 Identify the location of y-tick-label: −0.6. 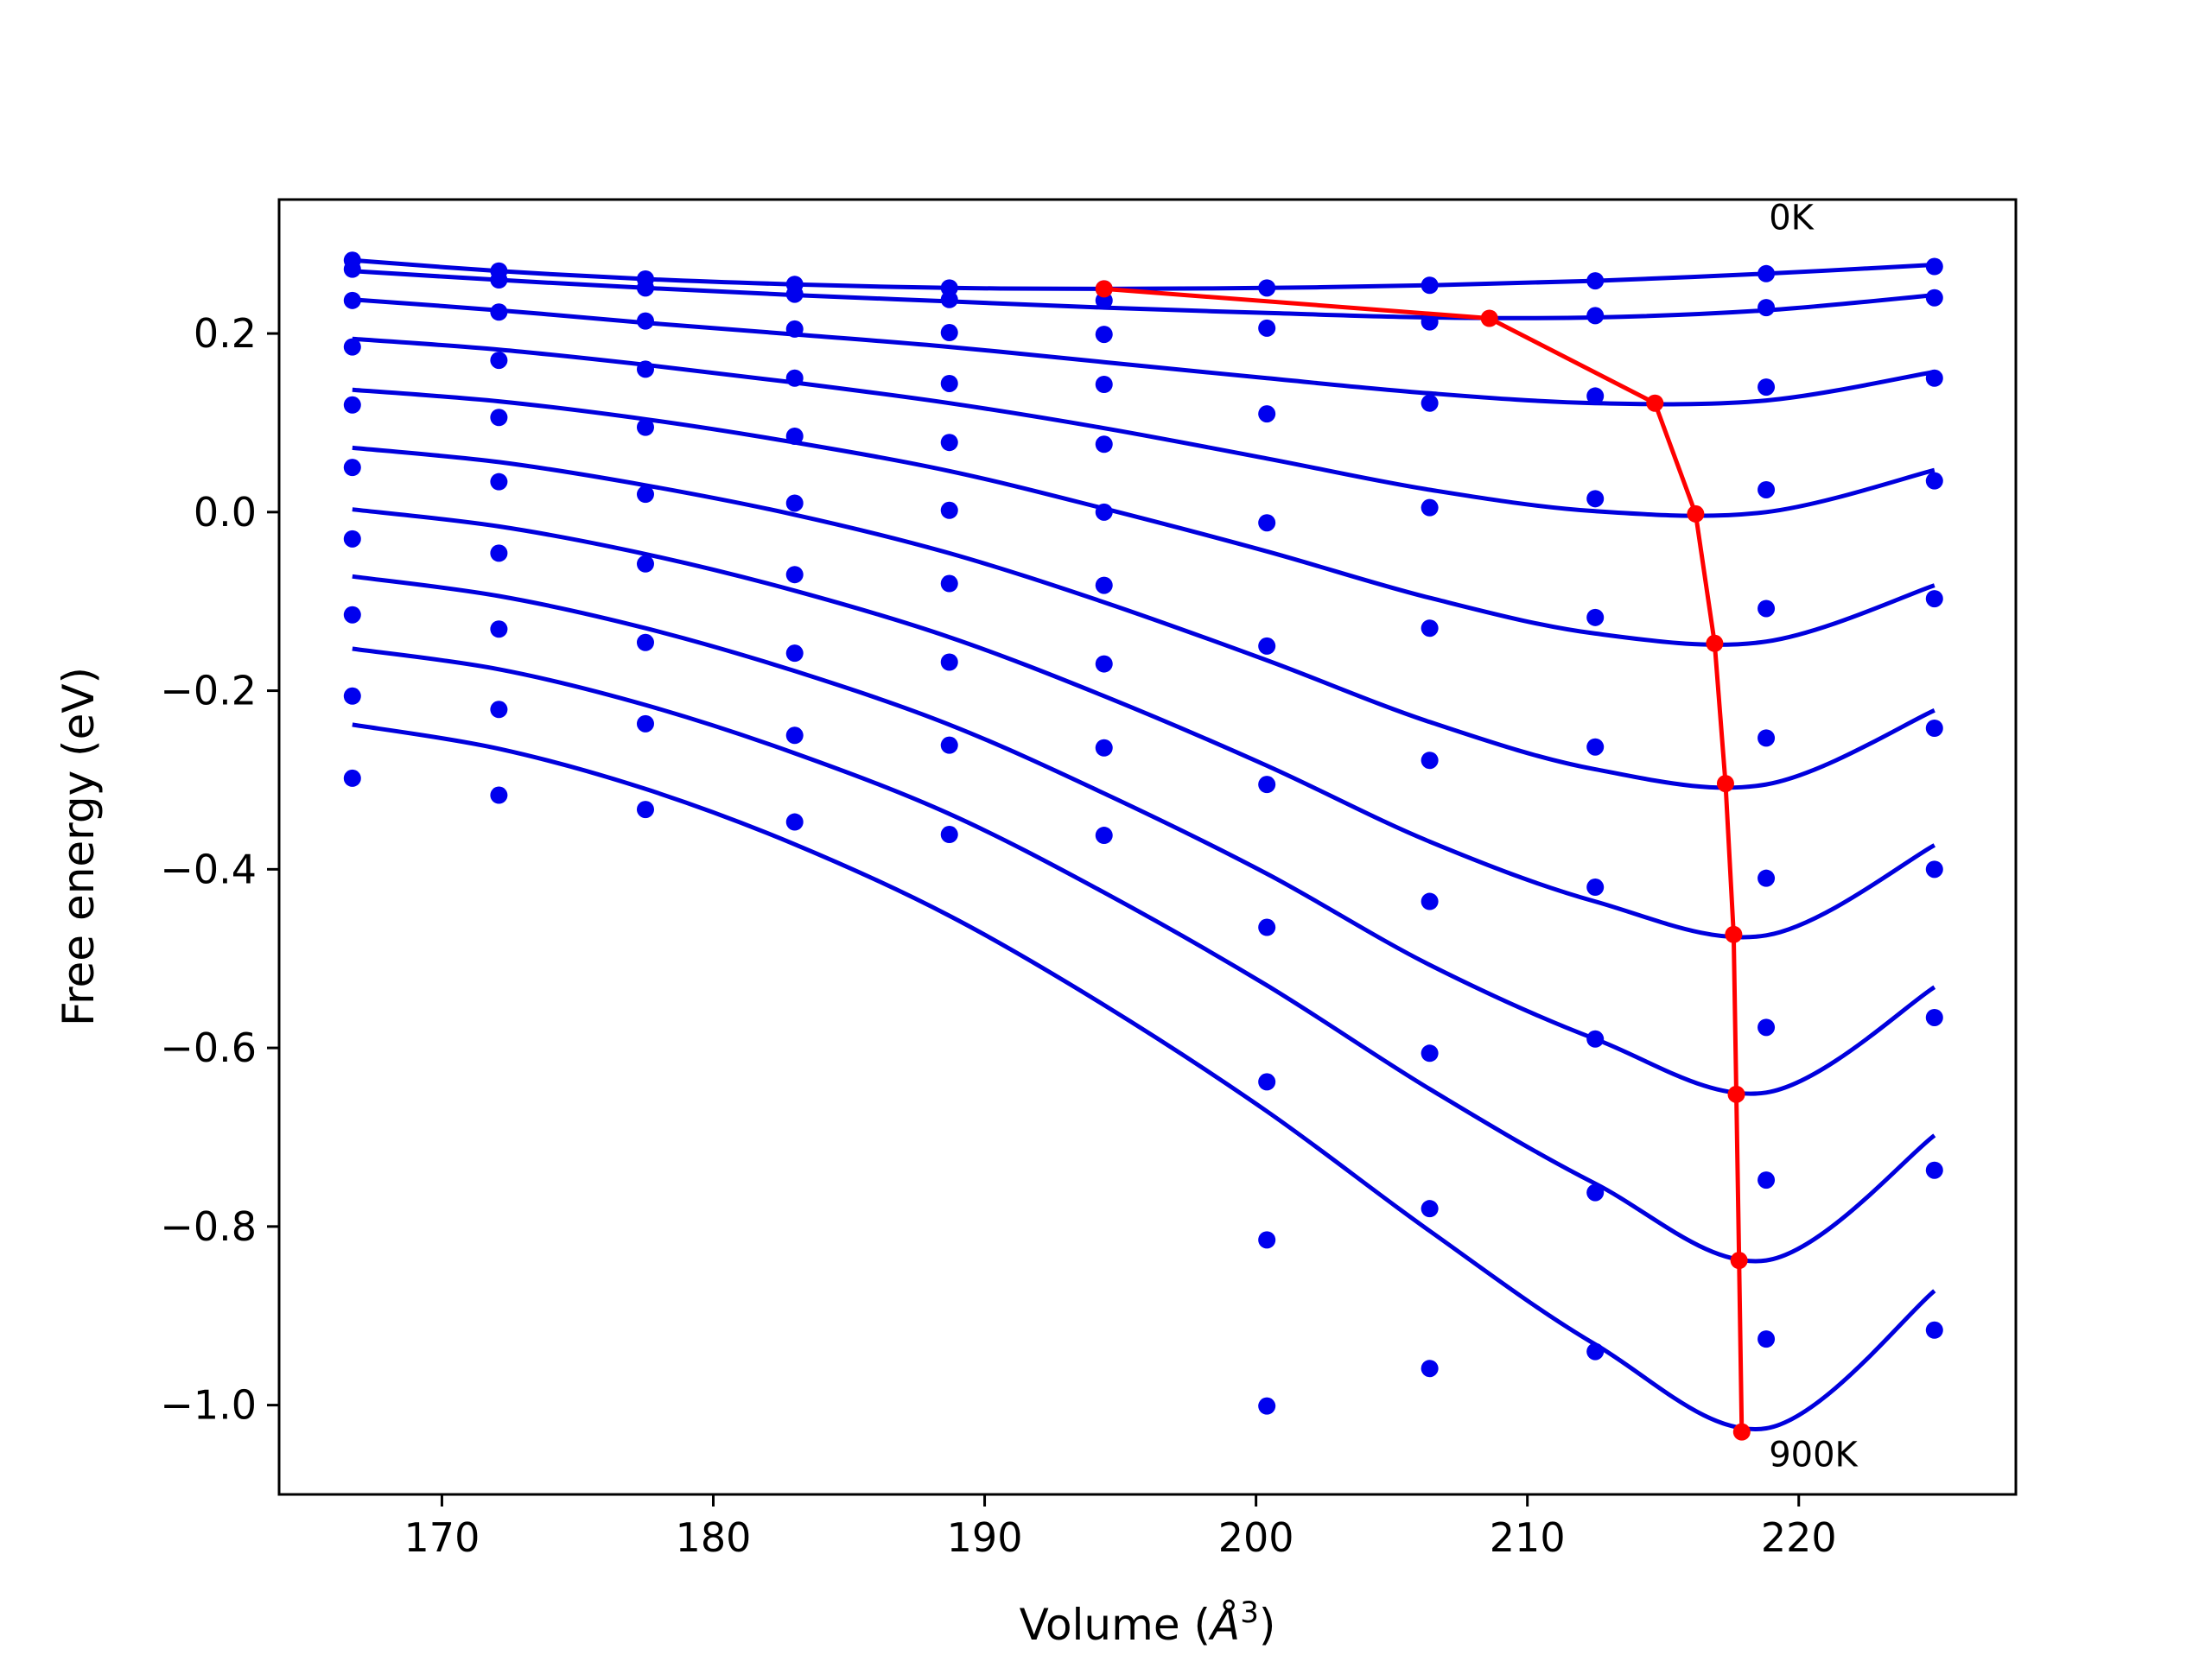
(208, 1047).